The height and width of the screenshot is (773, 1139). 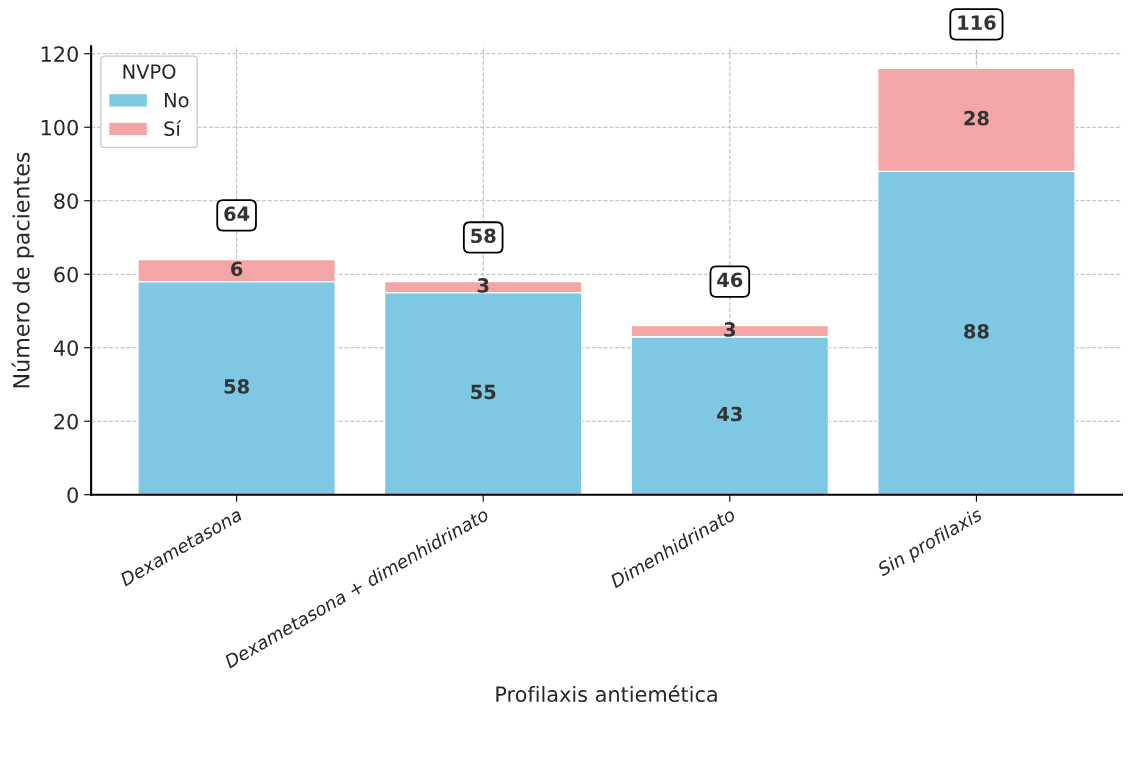 What do you see at coordinates (976, 118) in the screenshot?
I see `data-label: 28` at bounding box center [976, 118].